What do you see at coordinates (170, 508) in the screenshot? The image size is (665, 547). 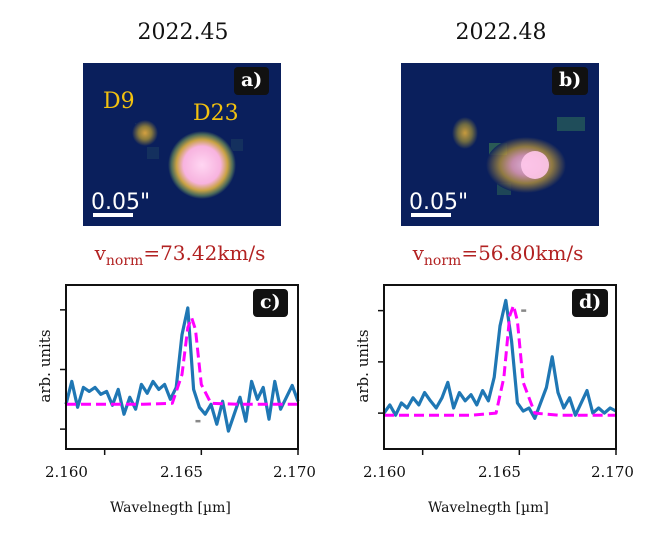 I see `chart-c-xlabel: Wavelnegth [µm]` at bounding box center [170, 508].